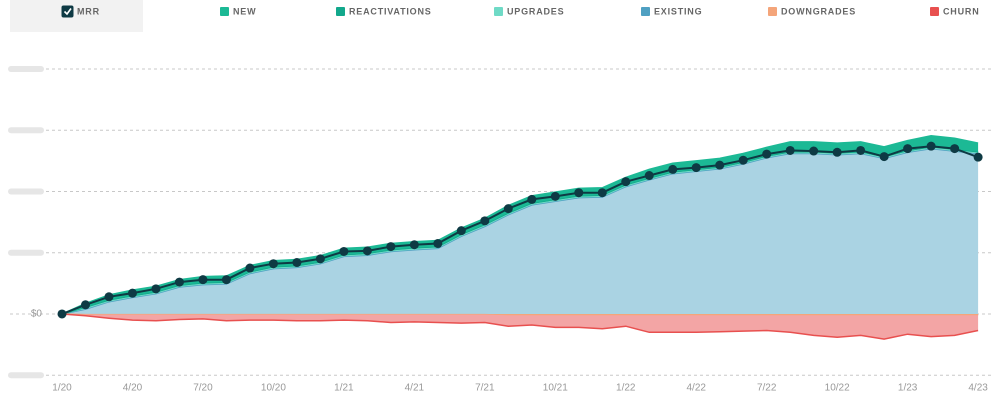  I want to click on checkmark, so click(67, 12).